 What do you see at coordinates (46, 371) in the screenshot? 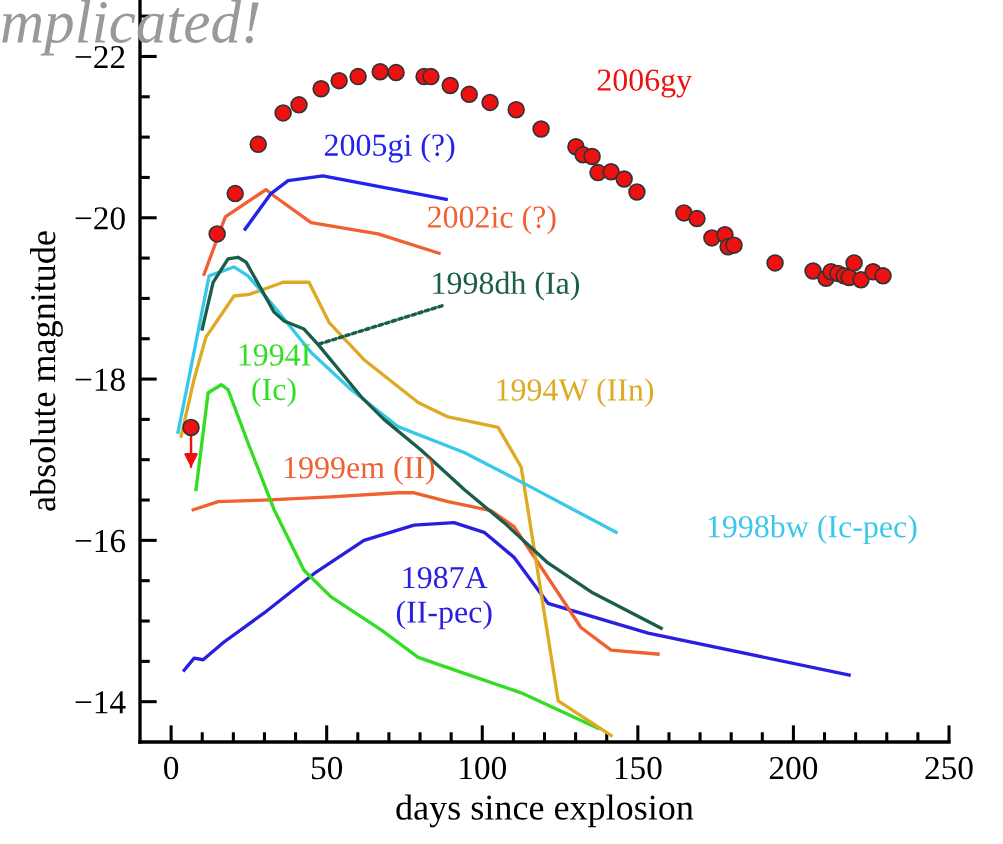
I see `y-axis-title: absolute magnitude` at bounding box center [46, 371].